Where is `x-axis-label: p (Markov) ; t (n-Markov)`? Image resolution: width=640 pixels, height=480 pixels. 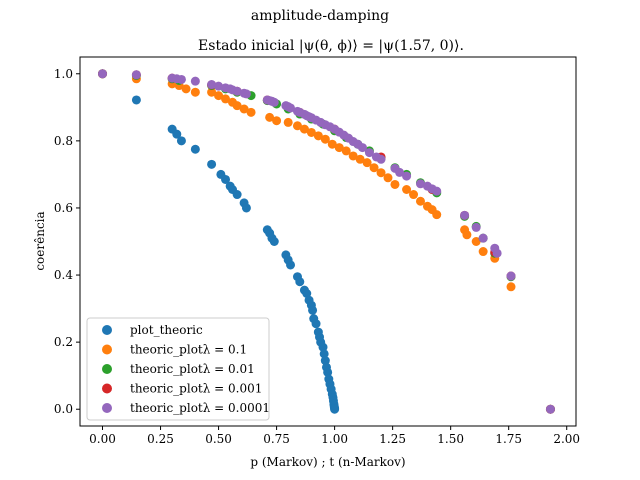
x-axis-label: p (Markov) ; t (n-Markov) is located at coordinates (327, 462).